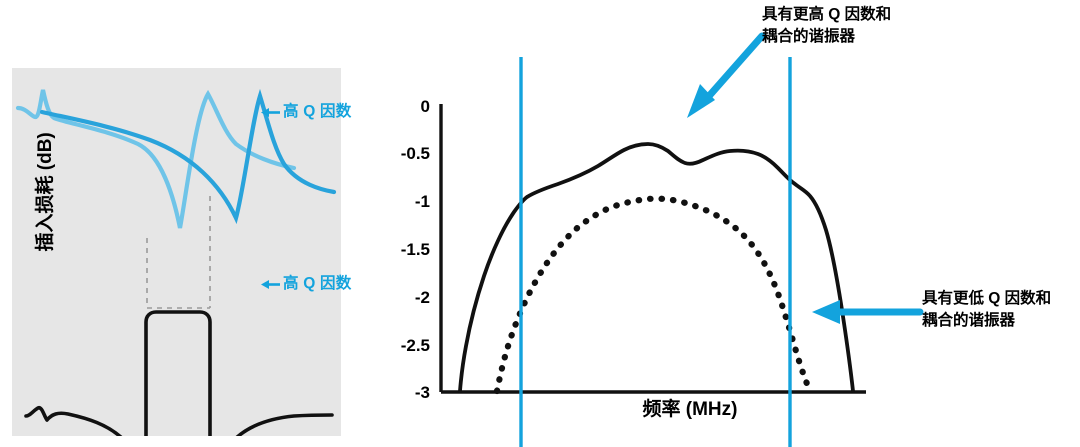 The height and width of the screenshot is (447, 1080). What do you see at coordinates (317, 112) in the screenshot?
I see `left-label-top-text: 高 Q 因数` at bounding box center [317, 112].